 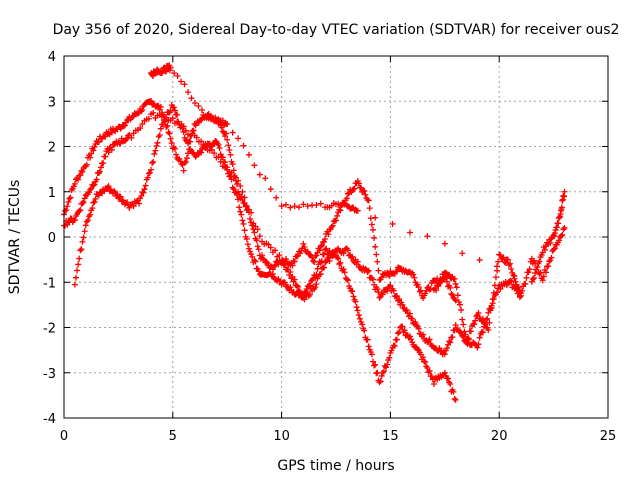 What do you see at coordinates (52, 238) in the screenshot?
I see `y-tick-label: 0` at bounding box center [52, 238].